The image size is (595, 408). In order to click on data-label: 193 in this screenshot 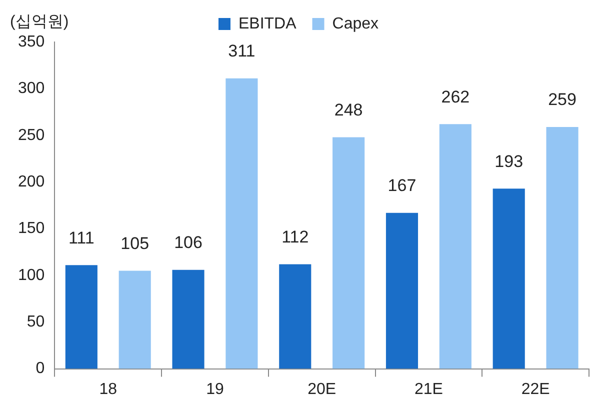, I will do `click(509, 161)`.